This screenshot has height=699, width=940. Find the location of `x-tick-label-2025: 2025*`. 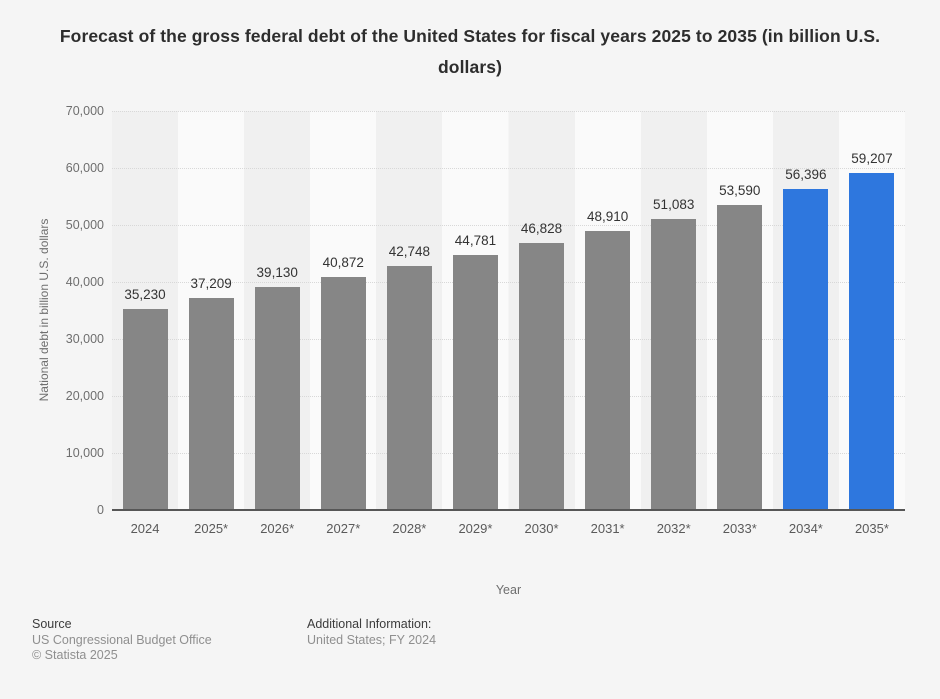

x-tick-label-2025: 2025* is located at coordinates (211, 528).